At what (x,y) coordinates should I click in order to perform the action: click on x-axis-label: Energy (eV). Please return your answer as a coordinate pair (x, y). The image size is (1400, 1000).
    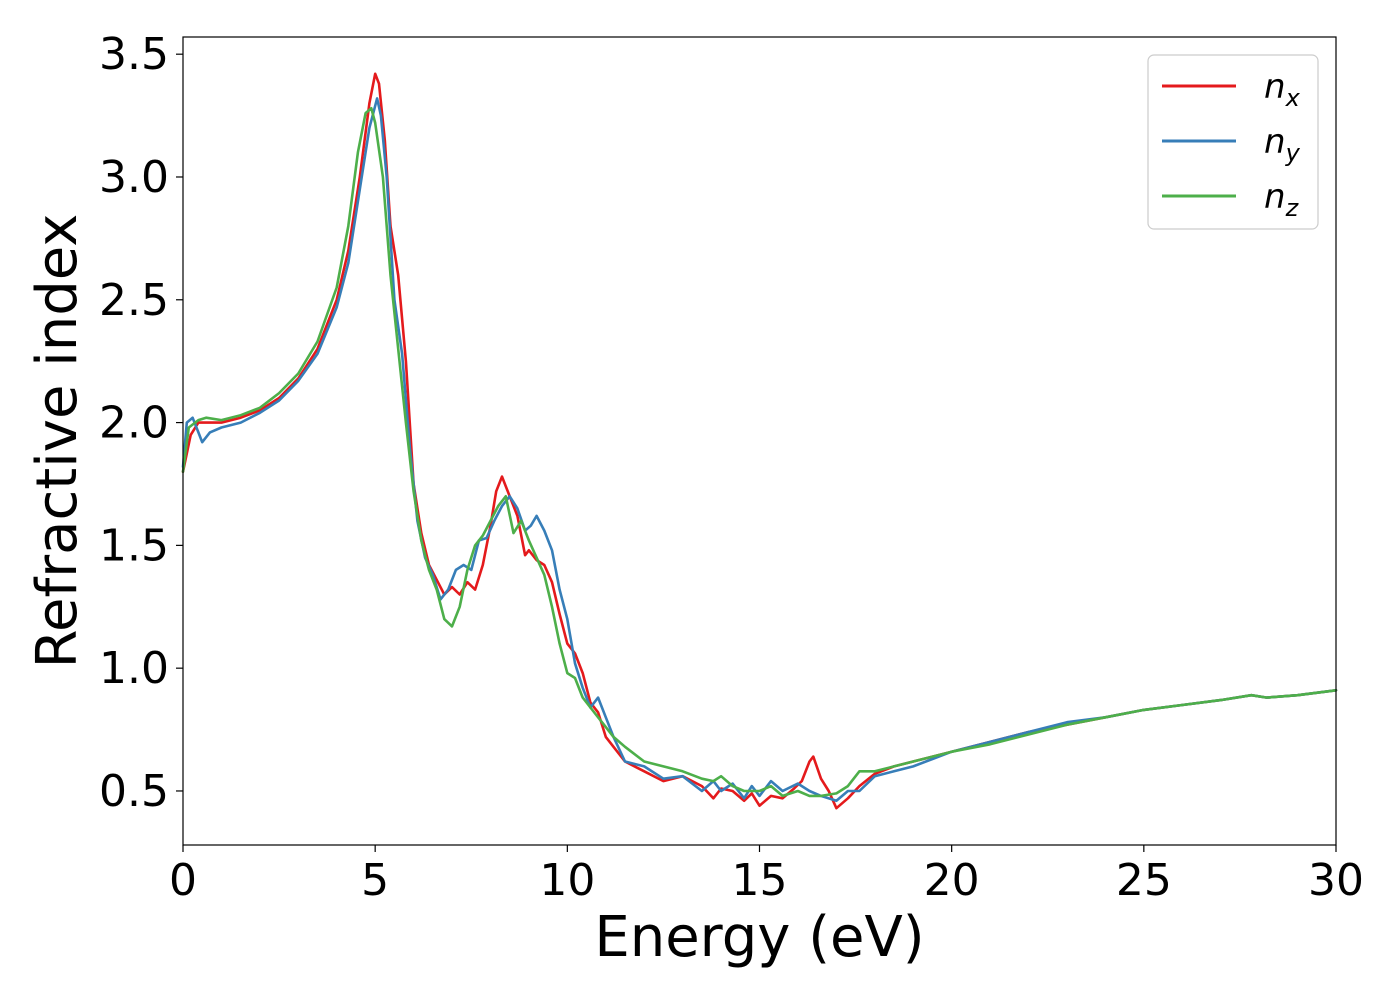
    Looking at the image, I should click on (759, 937).